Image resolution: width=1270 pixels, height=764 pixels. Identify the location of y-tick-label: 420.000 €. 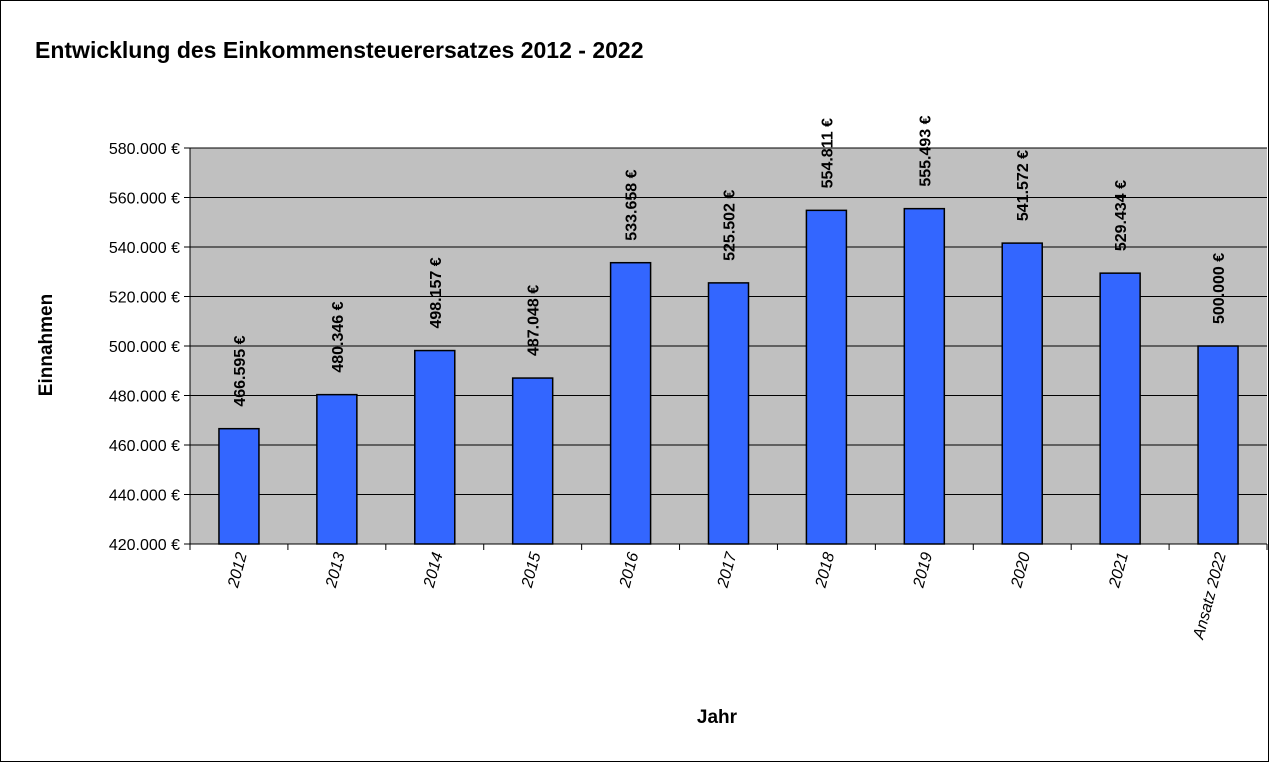
(144, 545).